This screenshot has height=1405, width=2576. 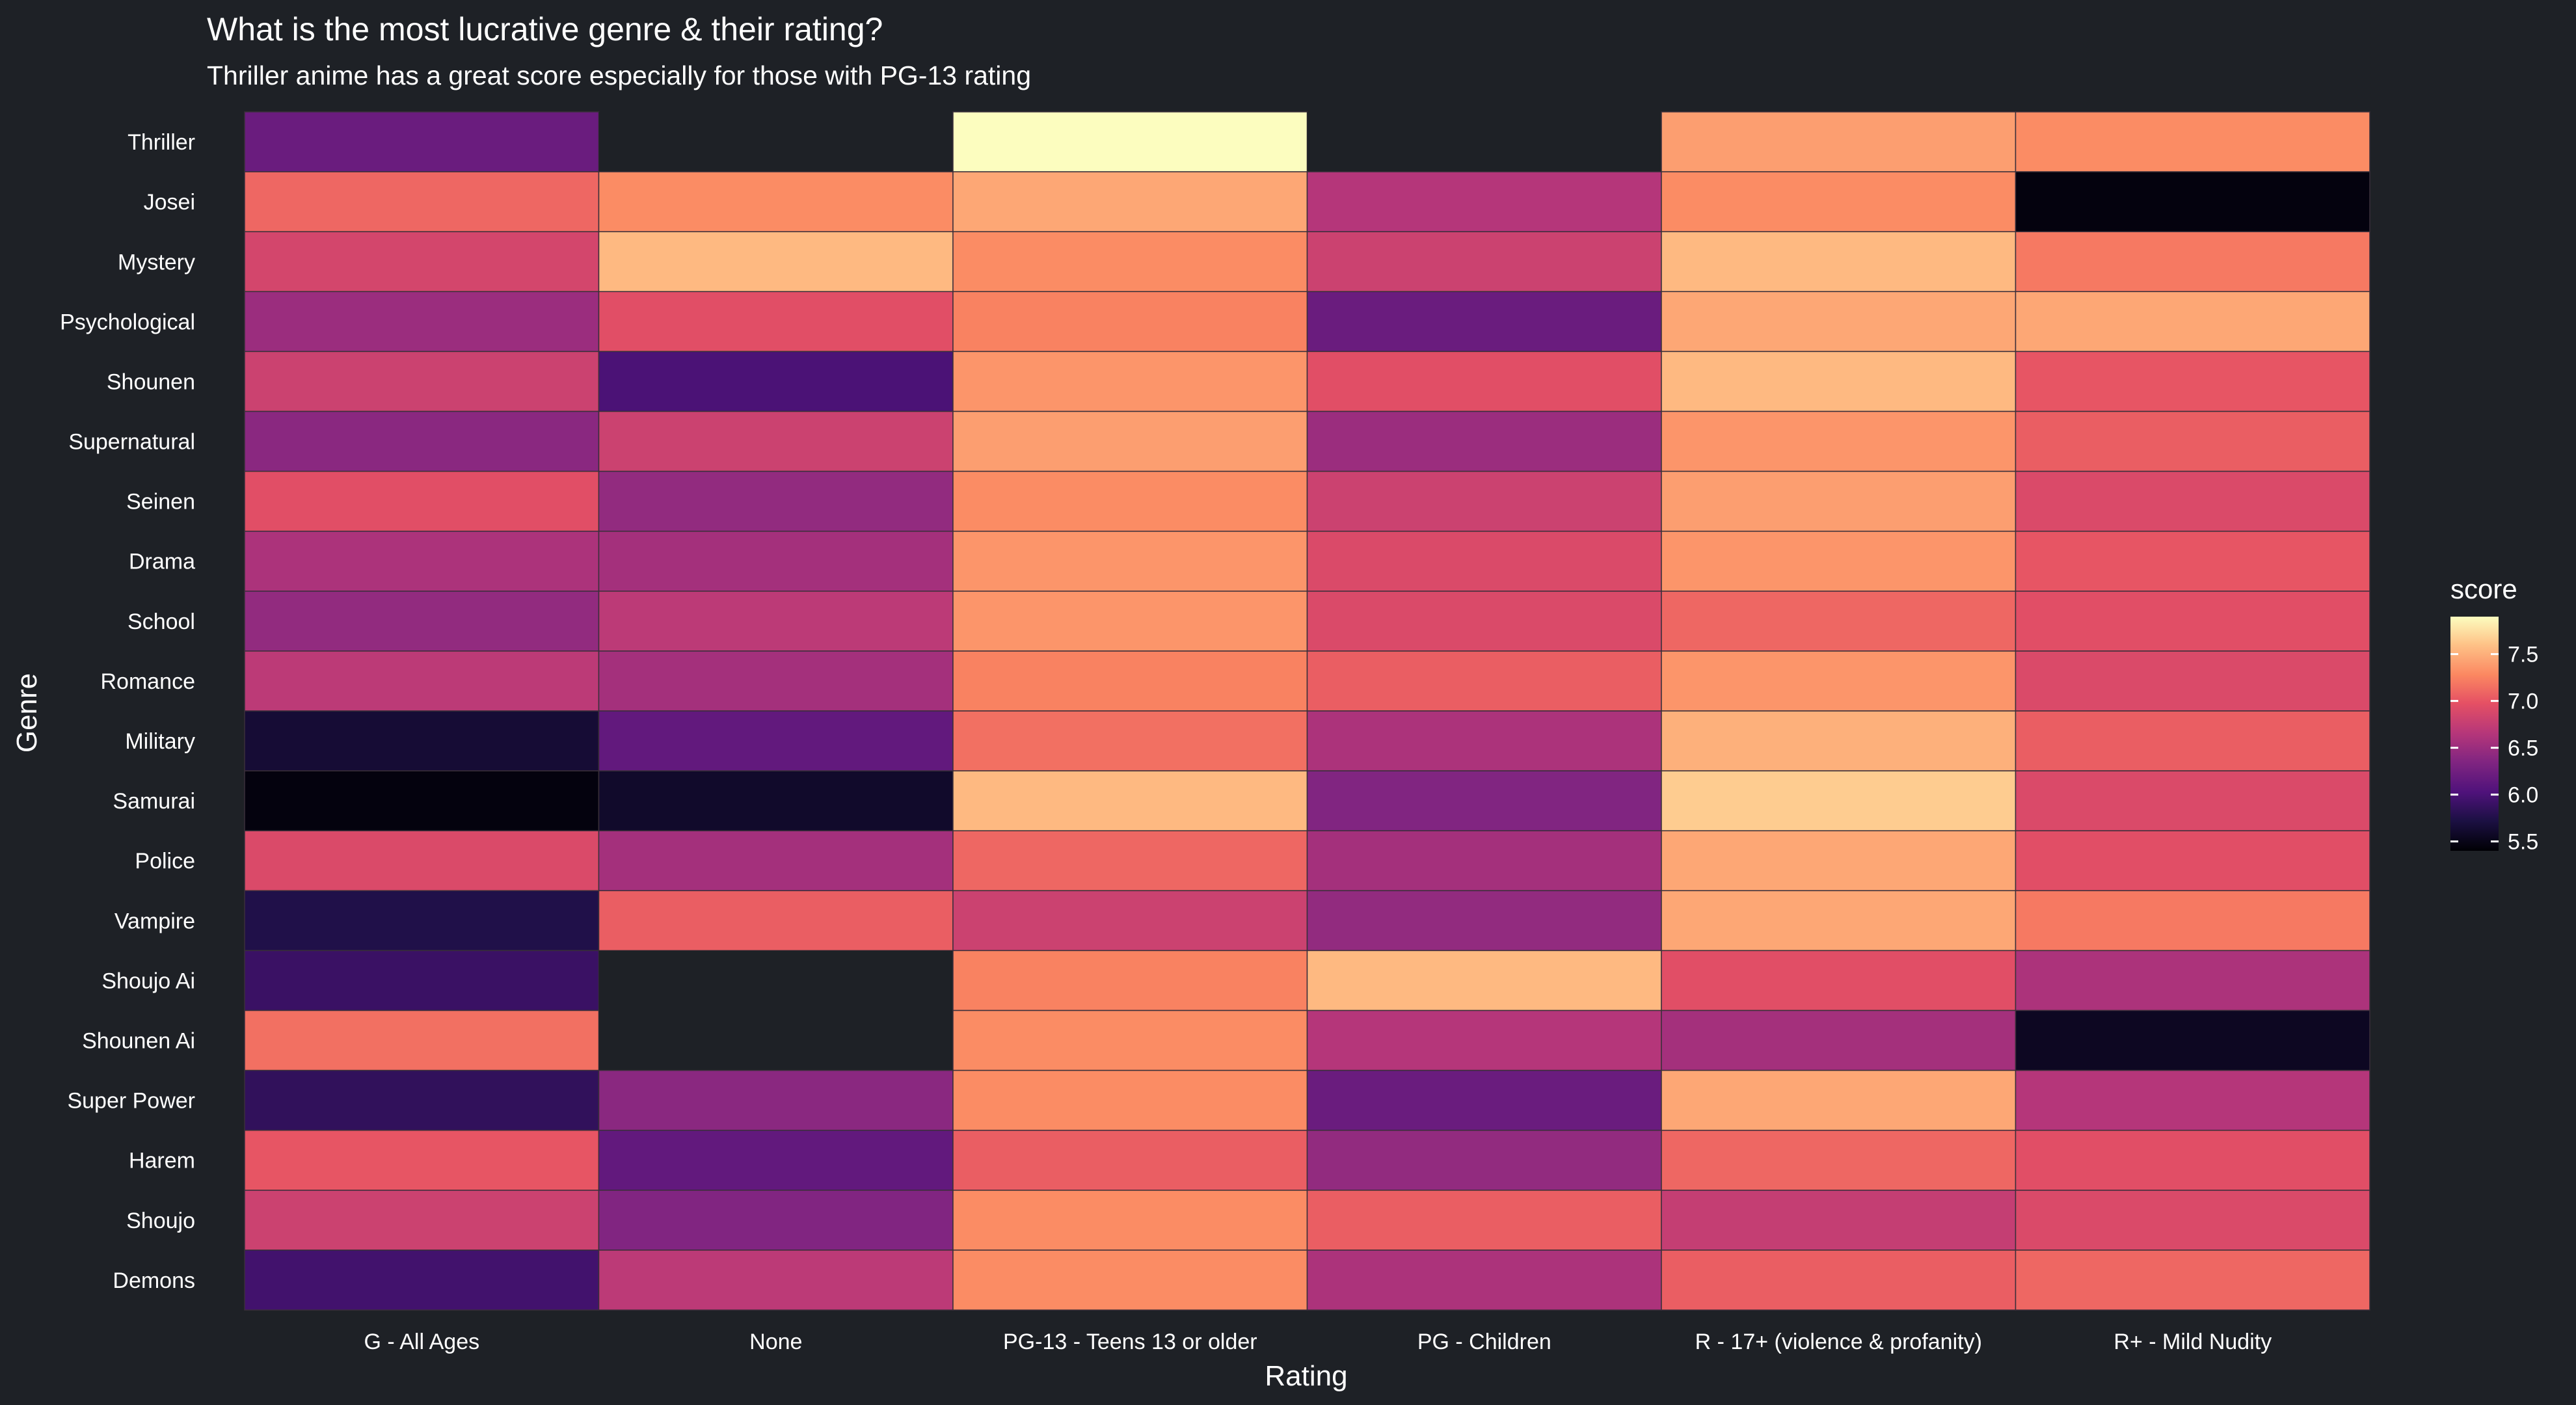 I want to click on y-tick-label: Military, so click(x=160, y=741).